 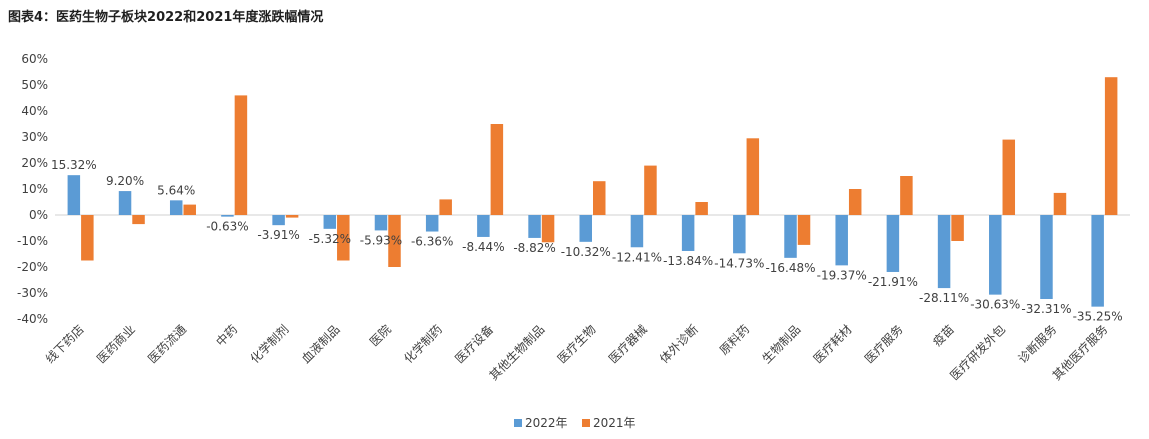 What do you see at coordinates (34, 59) in the screenshot?
I see `y-tick-label: 60%` at bounding box center [34, 59].